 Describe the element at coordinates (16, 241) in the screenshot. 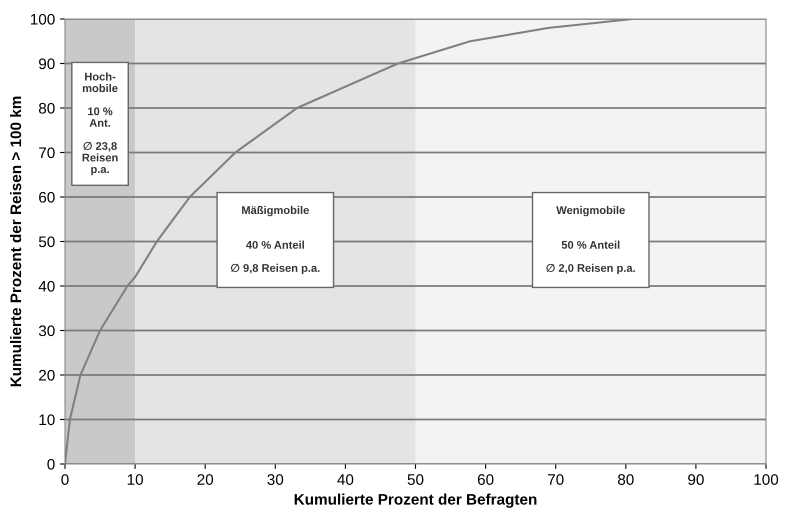

I see `y-axis-title: Kumulierte Prozent der Reisen > 100 km` at that location.